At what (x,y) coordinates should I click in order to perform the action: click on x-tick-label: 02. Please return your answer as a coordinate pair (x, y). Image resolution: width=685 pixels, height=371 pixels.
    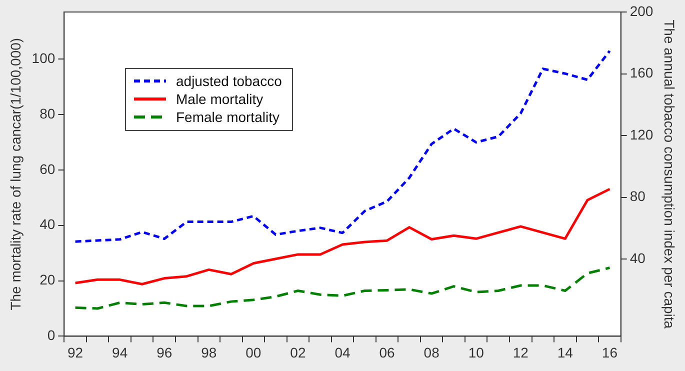
    Looking at the image, I should click on (298, 352).